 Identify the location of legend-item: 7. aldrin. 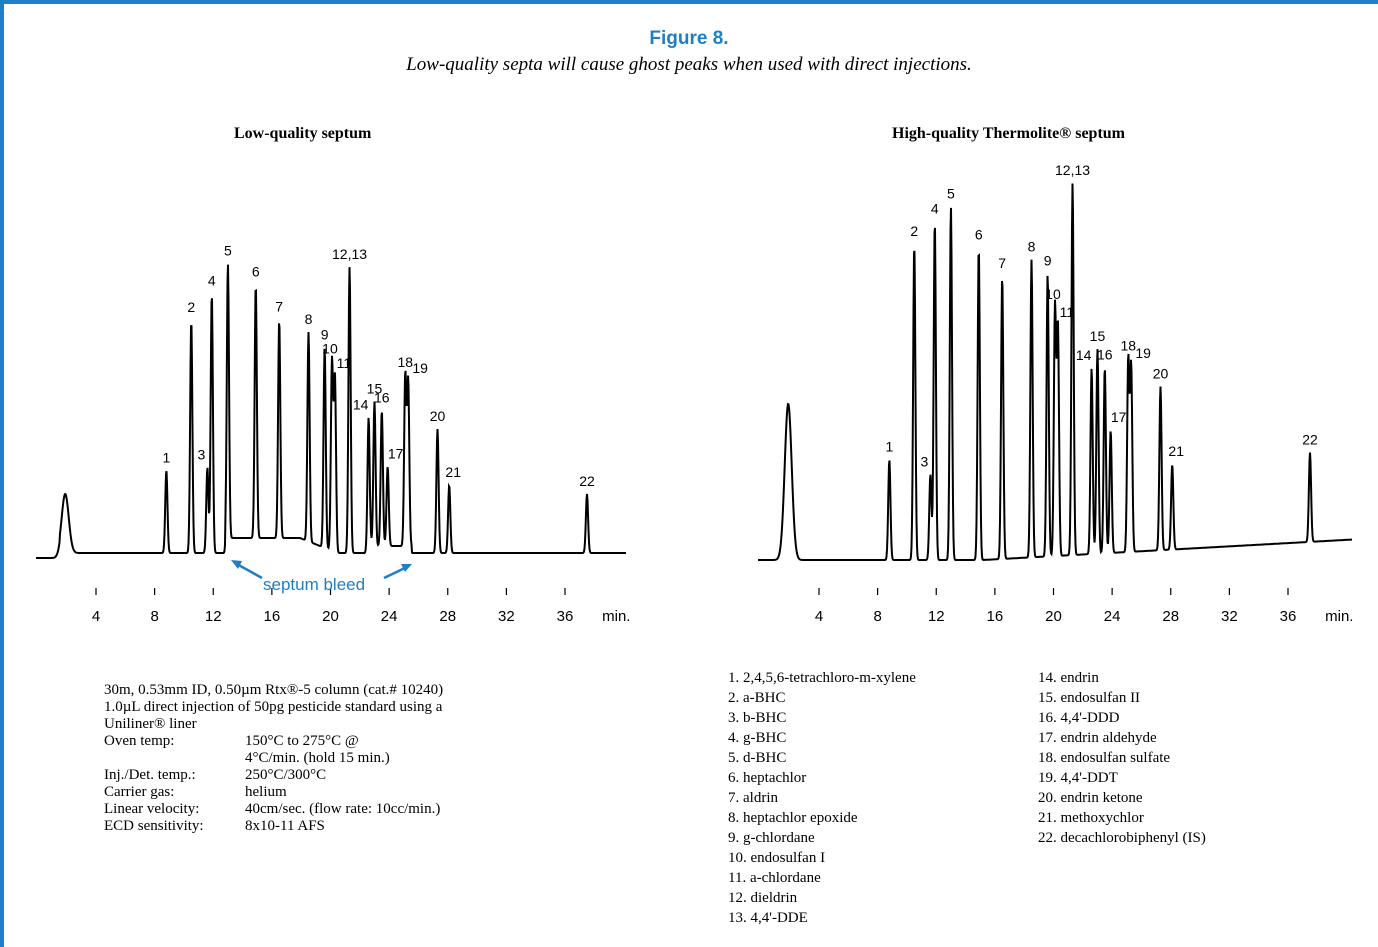
(753, 798).